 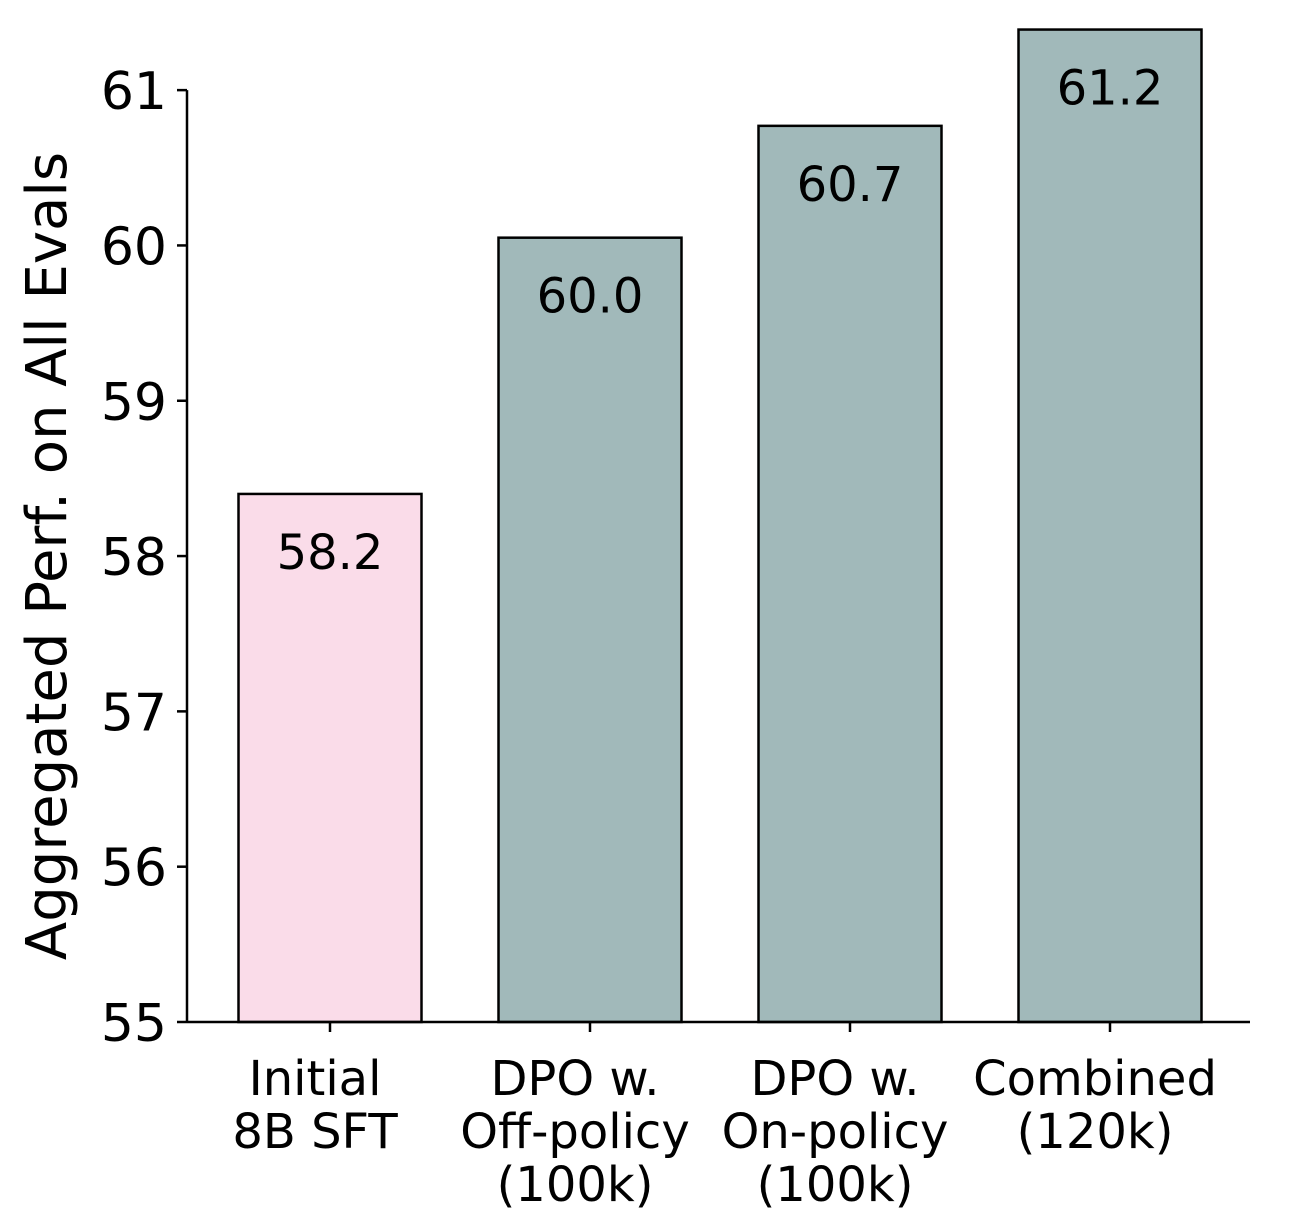 I want to click on y-tick-label-3: 58, so click(x=134, y=558).